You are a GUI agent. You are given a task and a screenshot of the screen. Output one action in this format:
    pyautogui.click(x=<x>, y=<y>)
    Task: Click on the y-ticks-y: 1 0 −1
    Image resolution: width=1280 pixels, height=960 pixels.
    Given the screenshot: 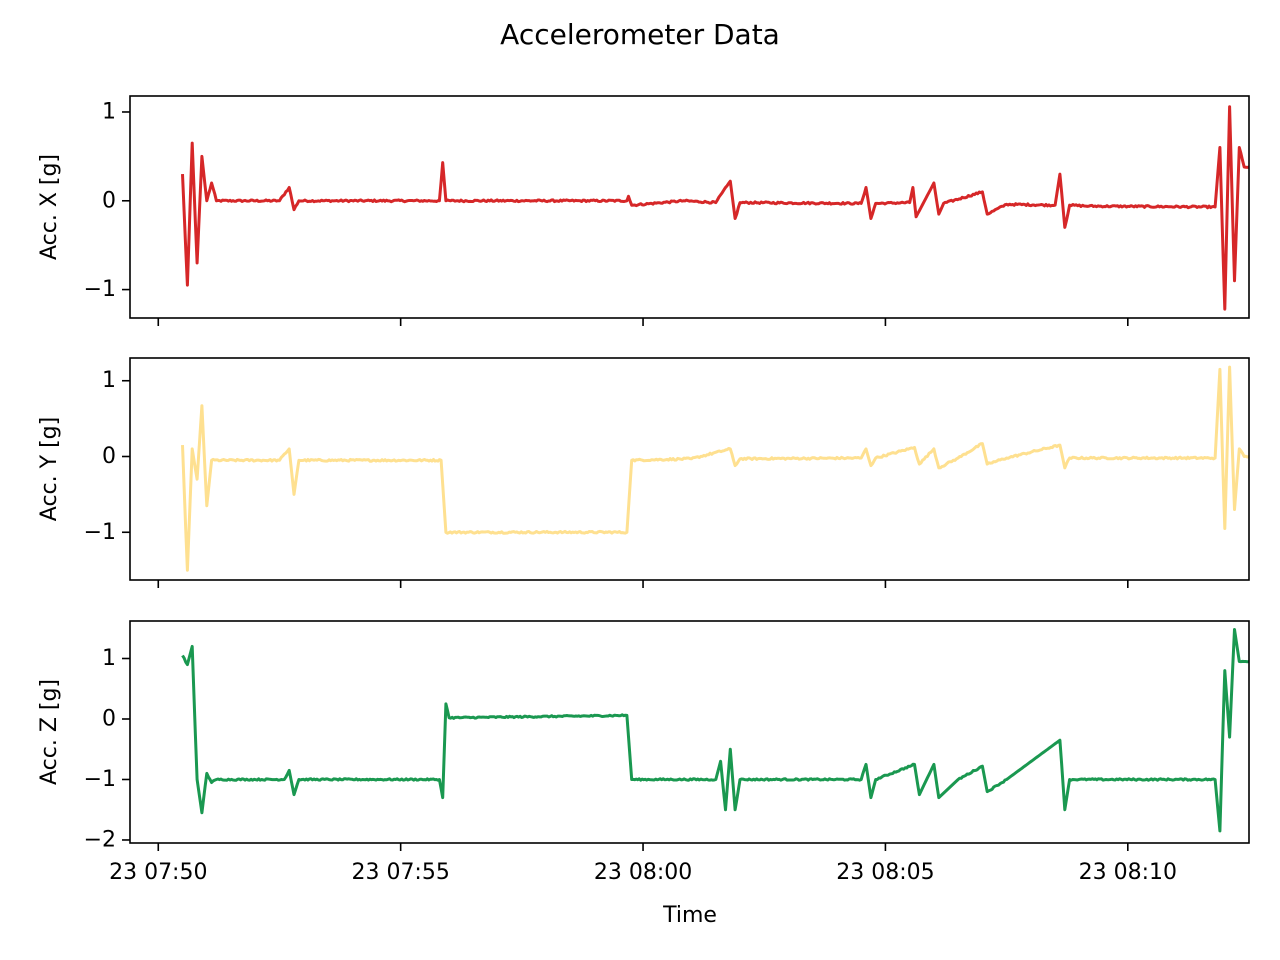 What is the action you would take?
    pyautogui.click(x=107, y=456)
    